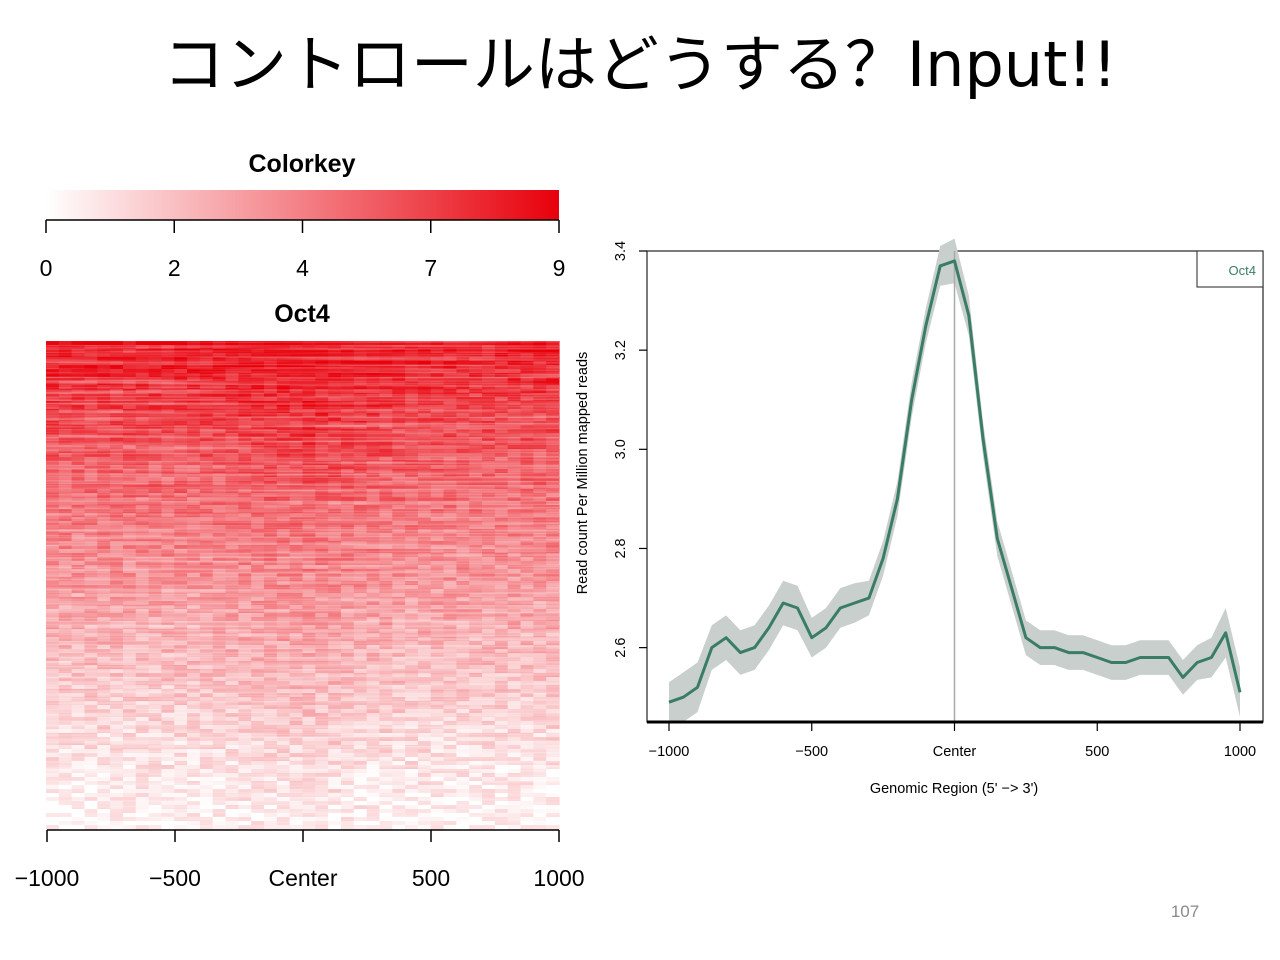 Image resolution: width=1280 pixels, height=960 pixels. I want to click on x-tick-label: 1000, so click(1240, 752).